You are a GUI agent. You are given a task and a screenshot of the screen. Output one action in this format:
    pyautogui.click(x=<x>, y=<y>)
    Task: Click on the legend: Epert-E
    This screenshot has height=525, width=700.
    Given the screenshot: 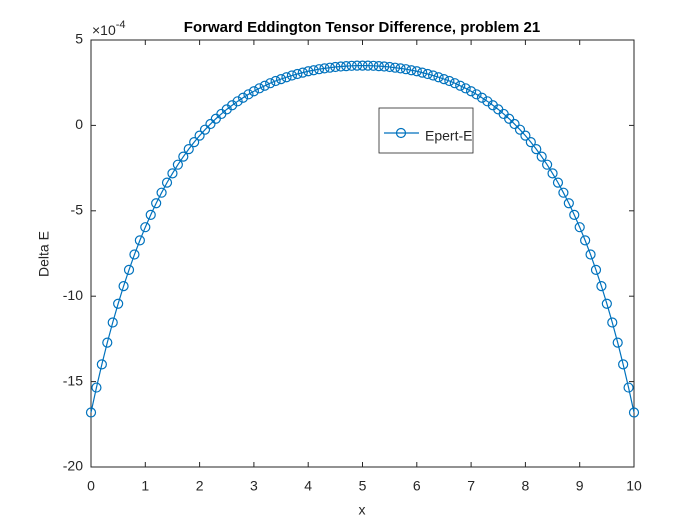 What is the action you would take?
    pyautogui.click(x=426, y=130)
    